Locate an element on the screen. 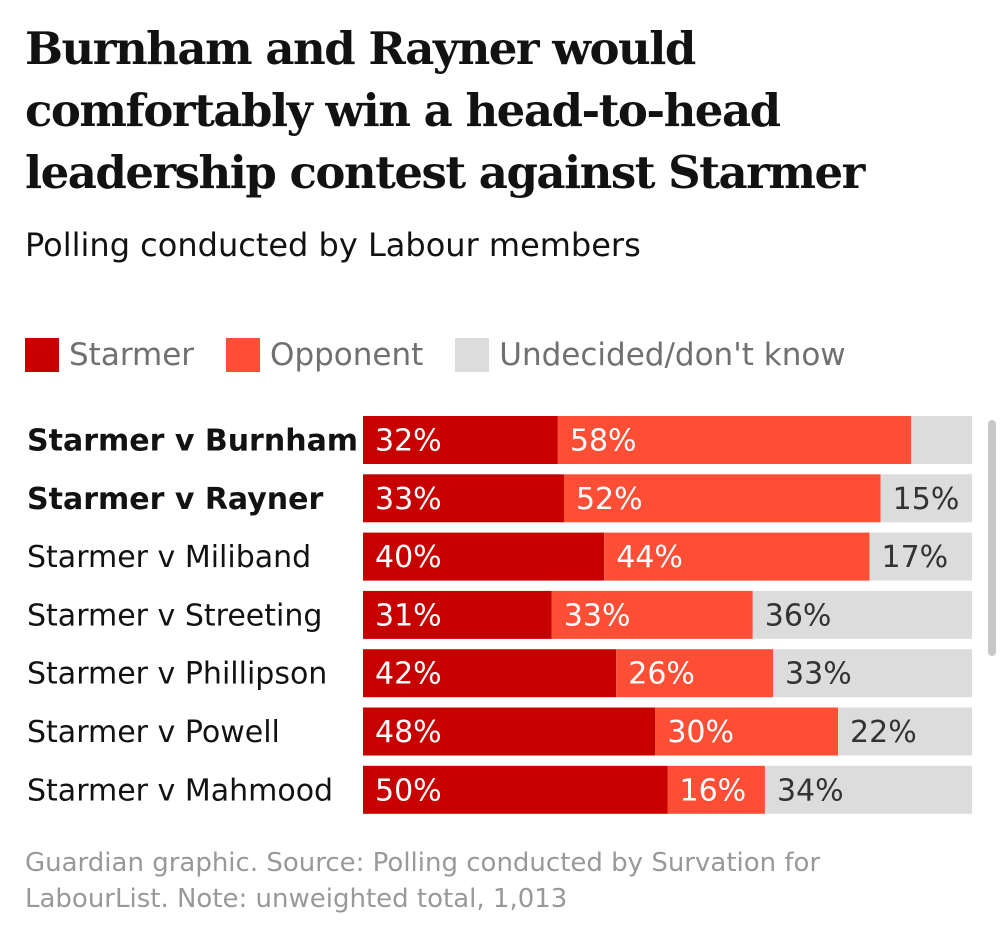 This screenshot has width=1000, height=951. value-label: 48% is located at coordinates (408, 732).